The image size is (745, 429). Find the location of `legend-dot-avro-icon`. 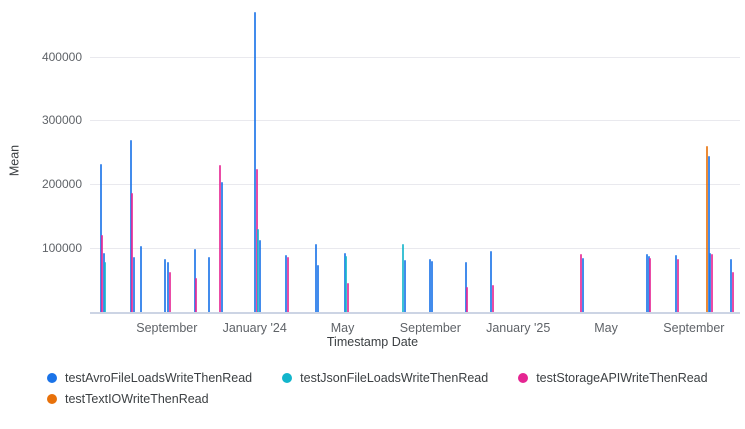

legend-dot-avro-icon is located at coordinates (52, 378).